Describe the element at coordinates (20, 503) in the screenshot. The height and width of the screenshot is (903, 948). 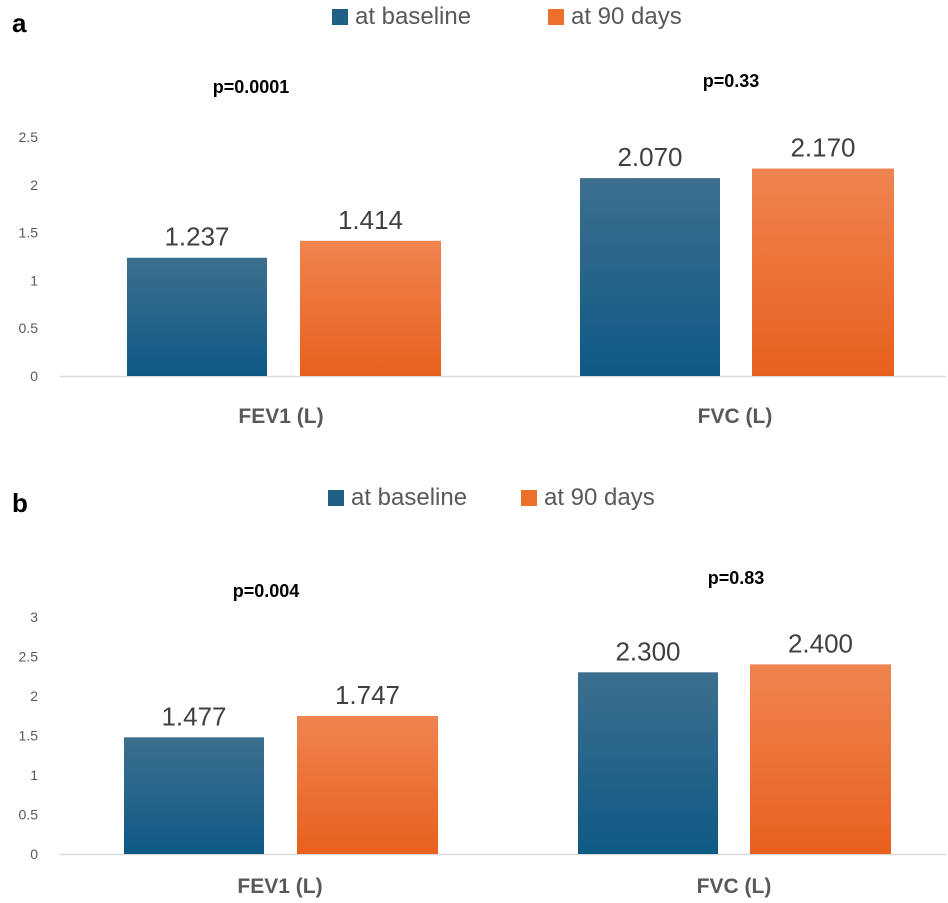
I see `panel-label-b: b` at that location.